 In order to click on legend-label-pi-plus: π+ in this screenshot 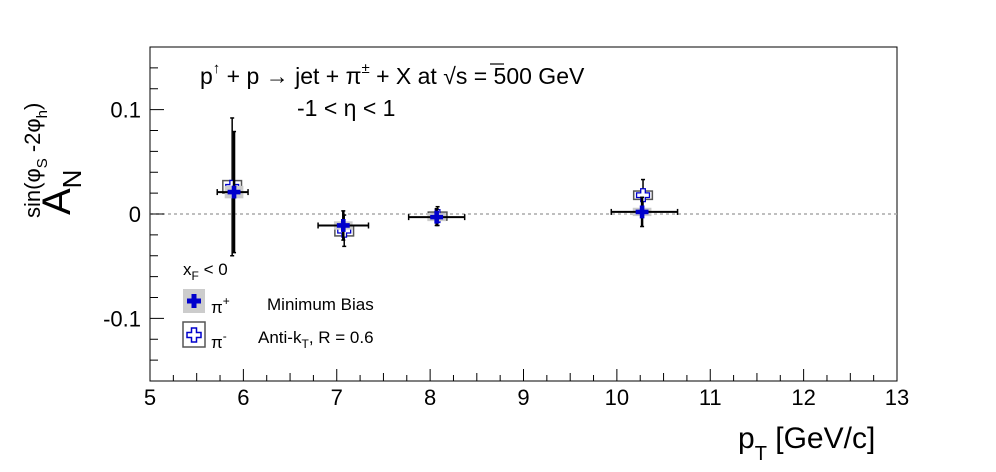, I will do `click(220, 305)`.